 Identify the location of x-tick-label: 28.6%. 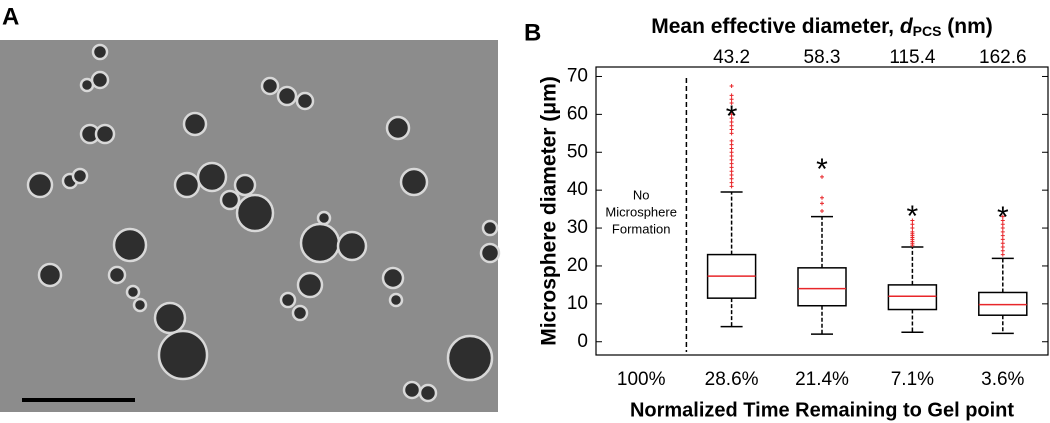
(732, 379).